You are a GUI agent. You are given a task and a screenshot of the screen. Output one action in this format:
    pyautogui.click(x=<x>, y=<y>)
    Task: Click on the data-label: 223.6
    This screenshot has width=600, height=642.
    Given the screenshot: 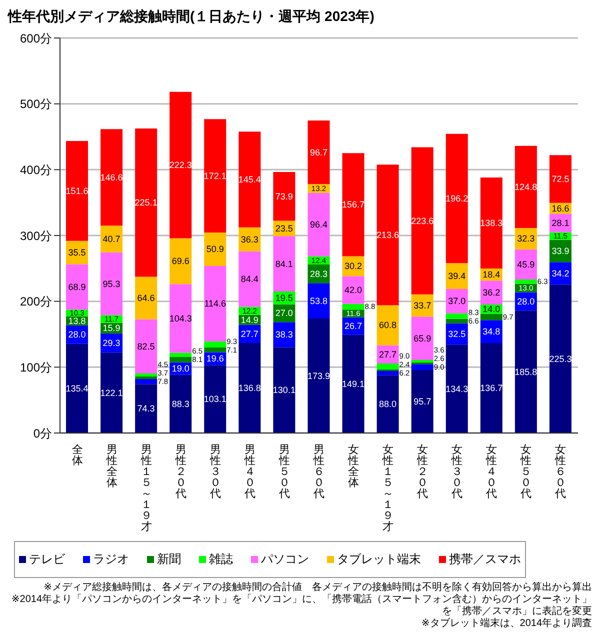 What is the action you would take?
    pyautogui.click(x=422, y=221)
    